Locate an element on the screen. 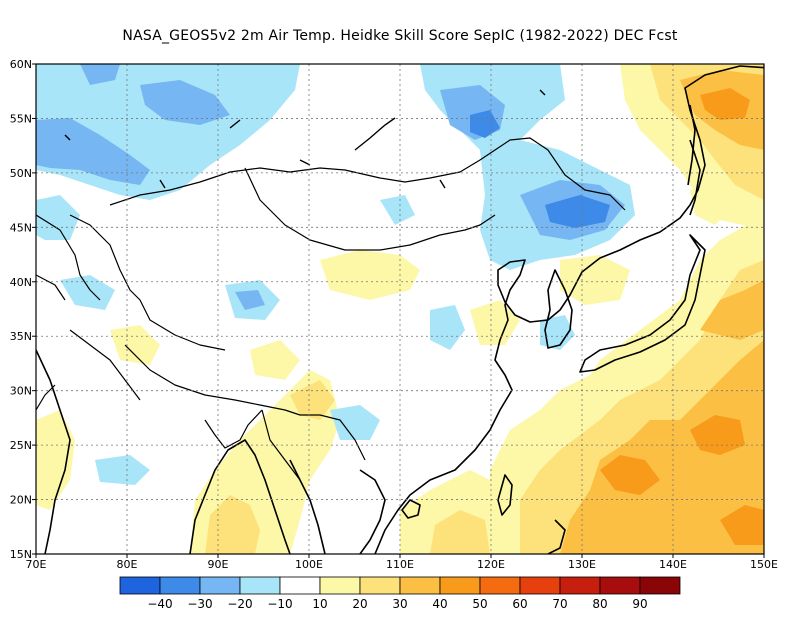  lat-tick-label: 35N is located at coordinates (21, 336).